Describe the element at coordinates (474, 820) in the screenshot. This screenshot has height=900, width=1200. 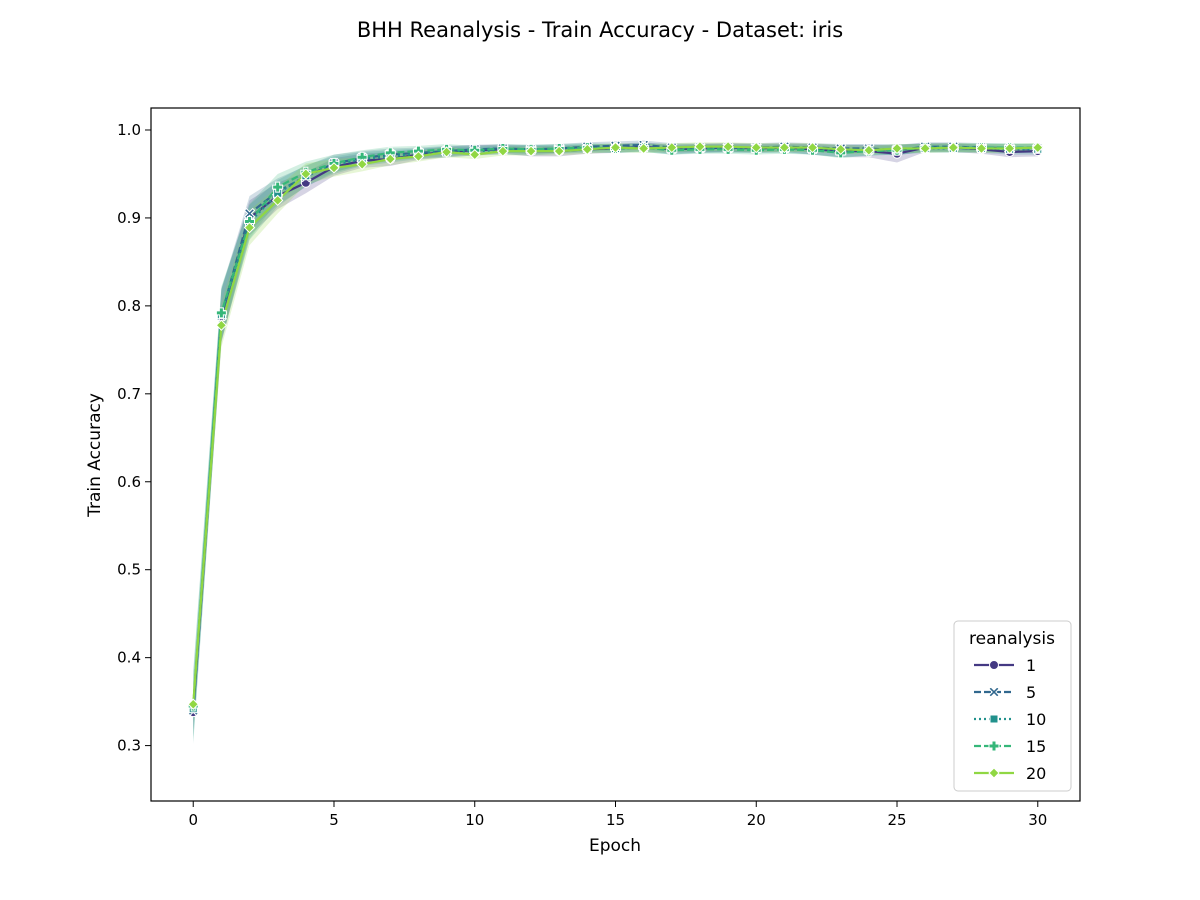
I see `x-tick-label: 10` at that location.